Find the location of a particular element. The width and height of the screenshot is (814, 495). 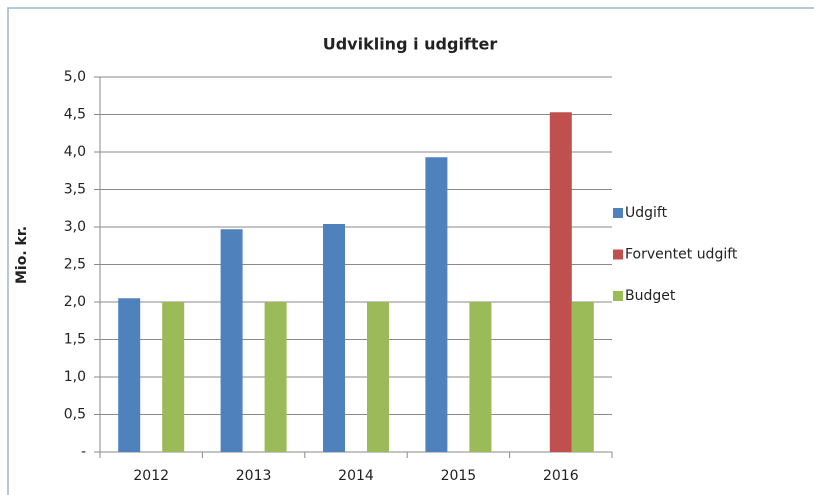

y-tick-label: - is located at coordinates (83, 452).